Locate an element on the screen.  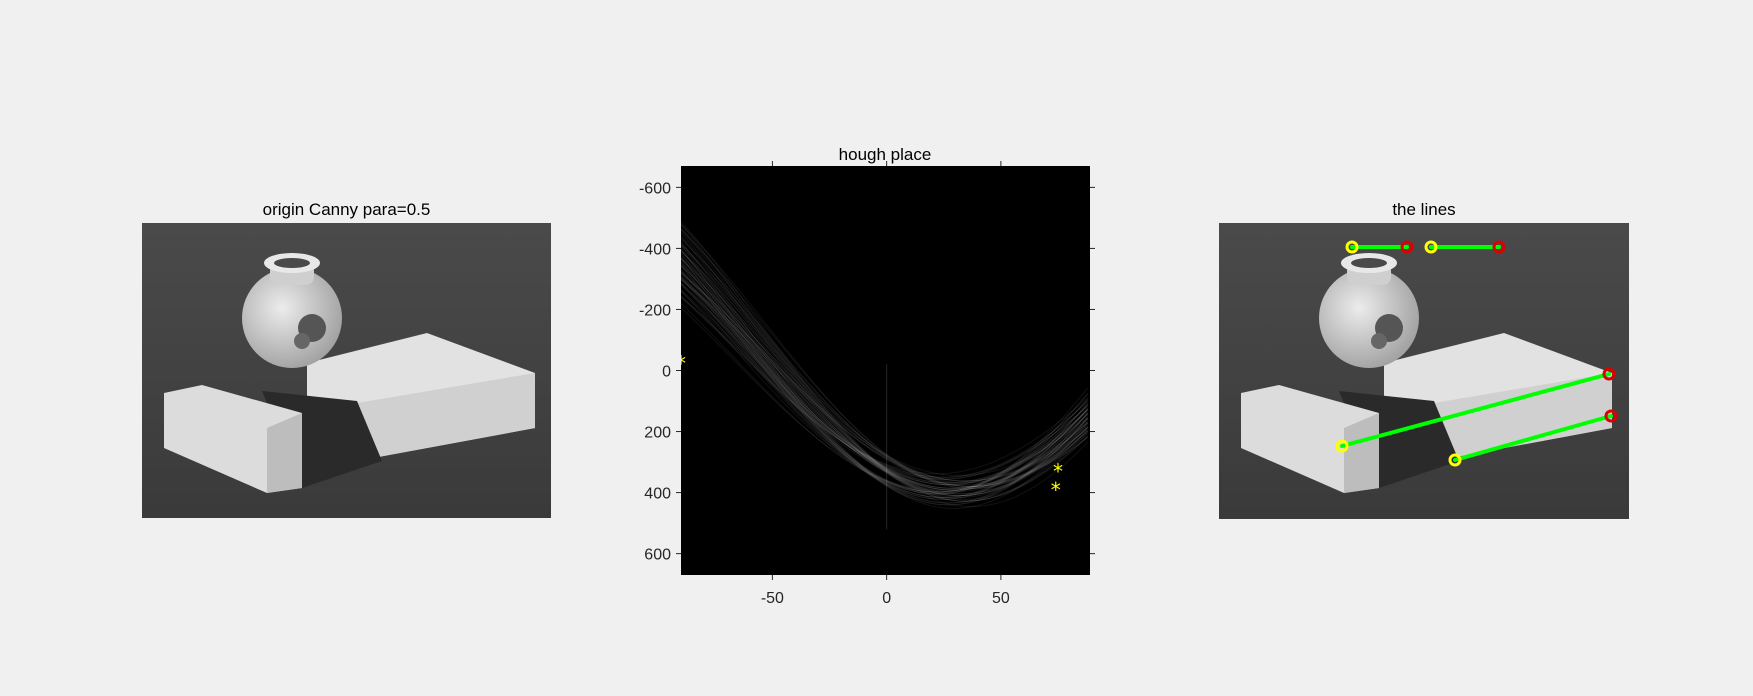
x-tick-label: 0 is located at coordinates (886, 598).